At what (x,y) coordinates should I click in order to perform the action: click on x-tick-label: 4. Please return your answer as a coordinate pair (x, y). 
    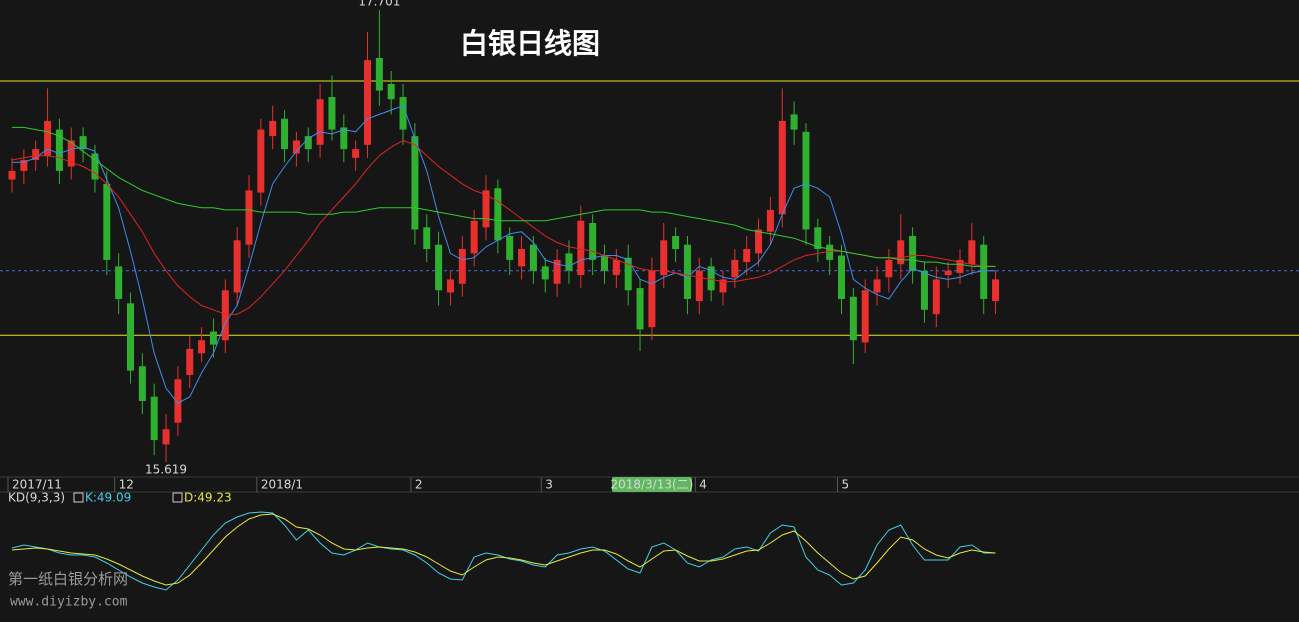
    Looking at the image, I should click on (703, 485).